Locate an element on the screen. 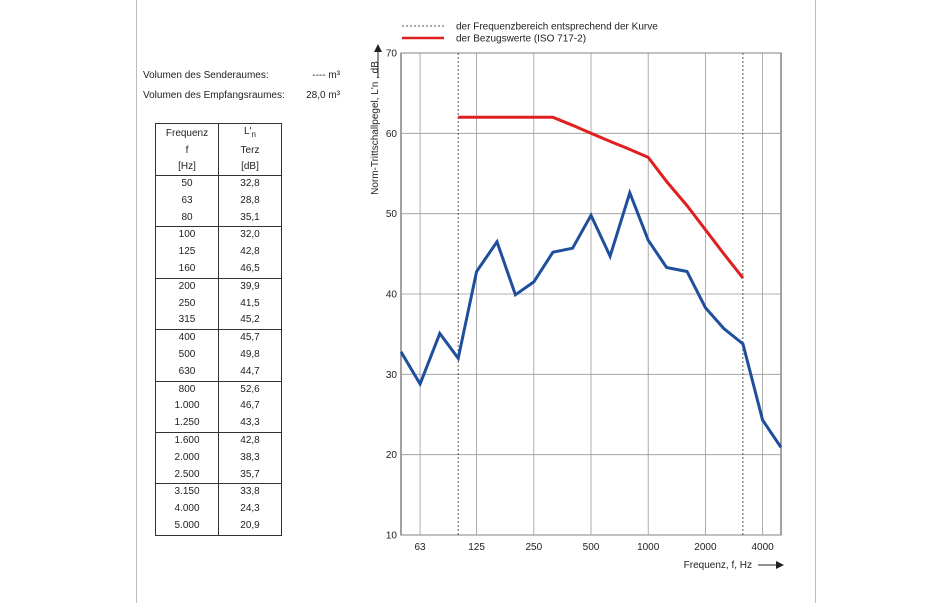  x-tick-label: 2000 is located at coordinates (705, 547).